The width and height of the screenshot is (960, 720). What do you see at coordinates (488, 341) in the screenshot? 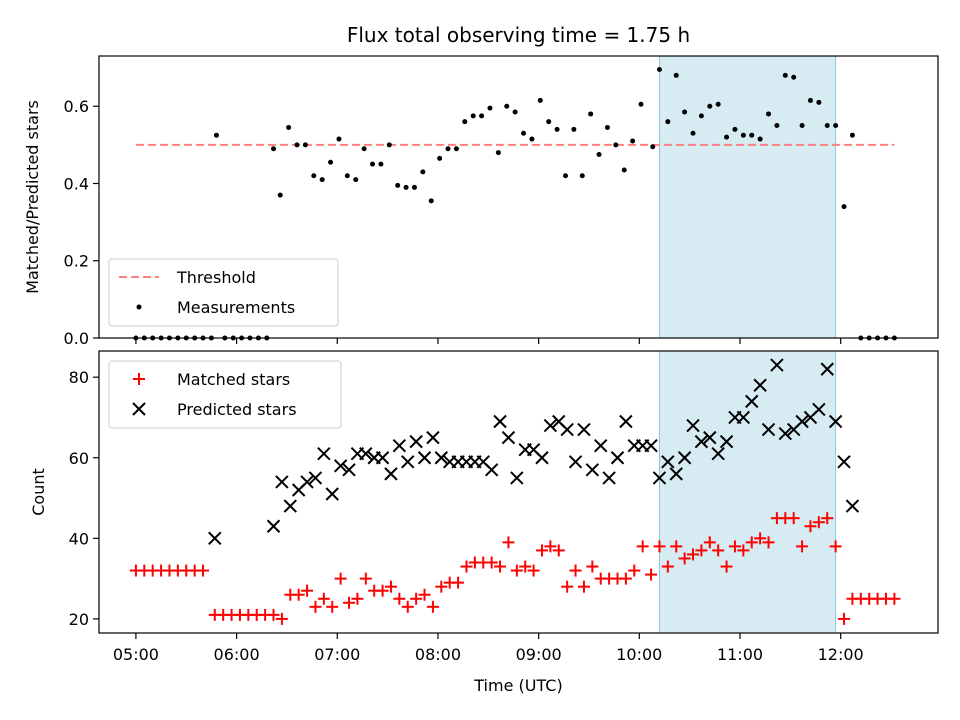
I see `top-x-ticks` at bounding box center [488, 341].